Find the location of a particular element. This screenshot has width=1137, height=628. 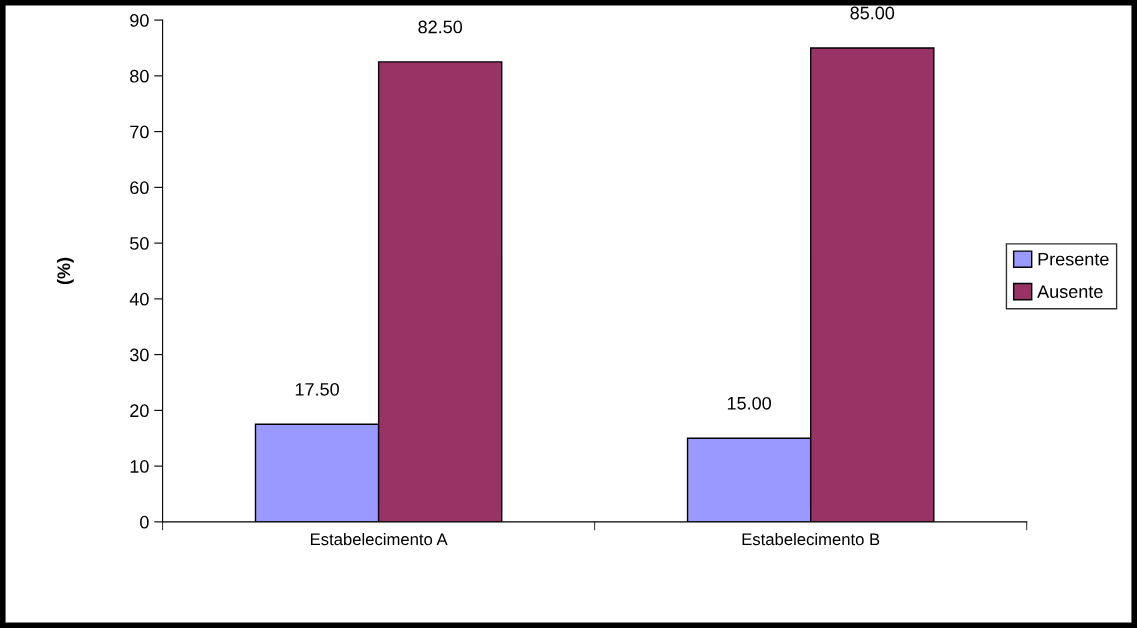

legend-label: Presente is located at coordinates (1073, 259).